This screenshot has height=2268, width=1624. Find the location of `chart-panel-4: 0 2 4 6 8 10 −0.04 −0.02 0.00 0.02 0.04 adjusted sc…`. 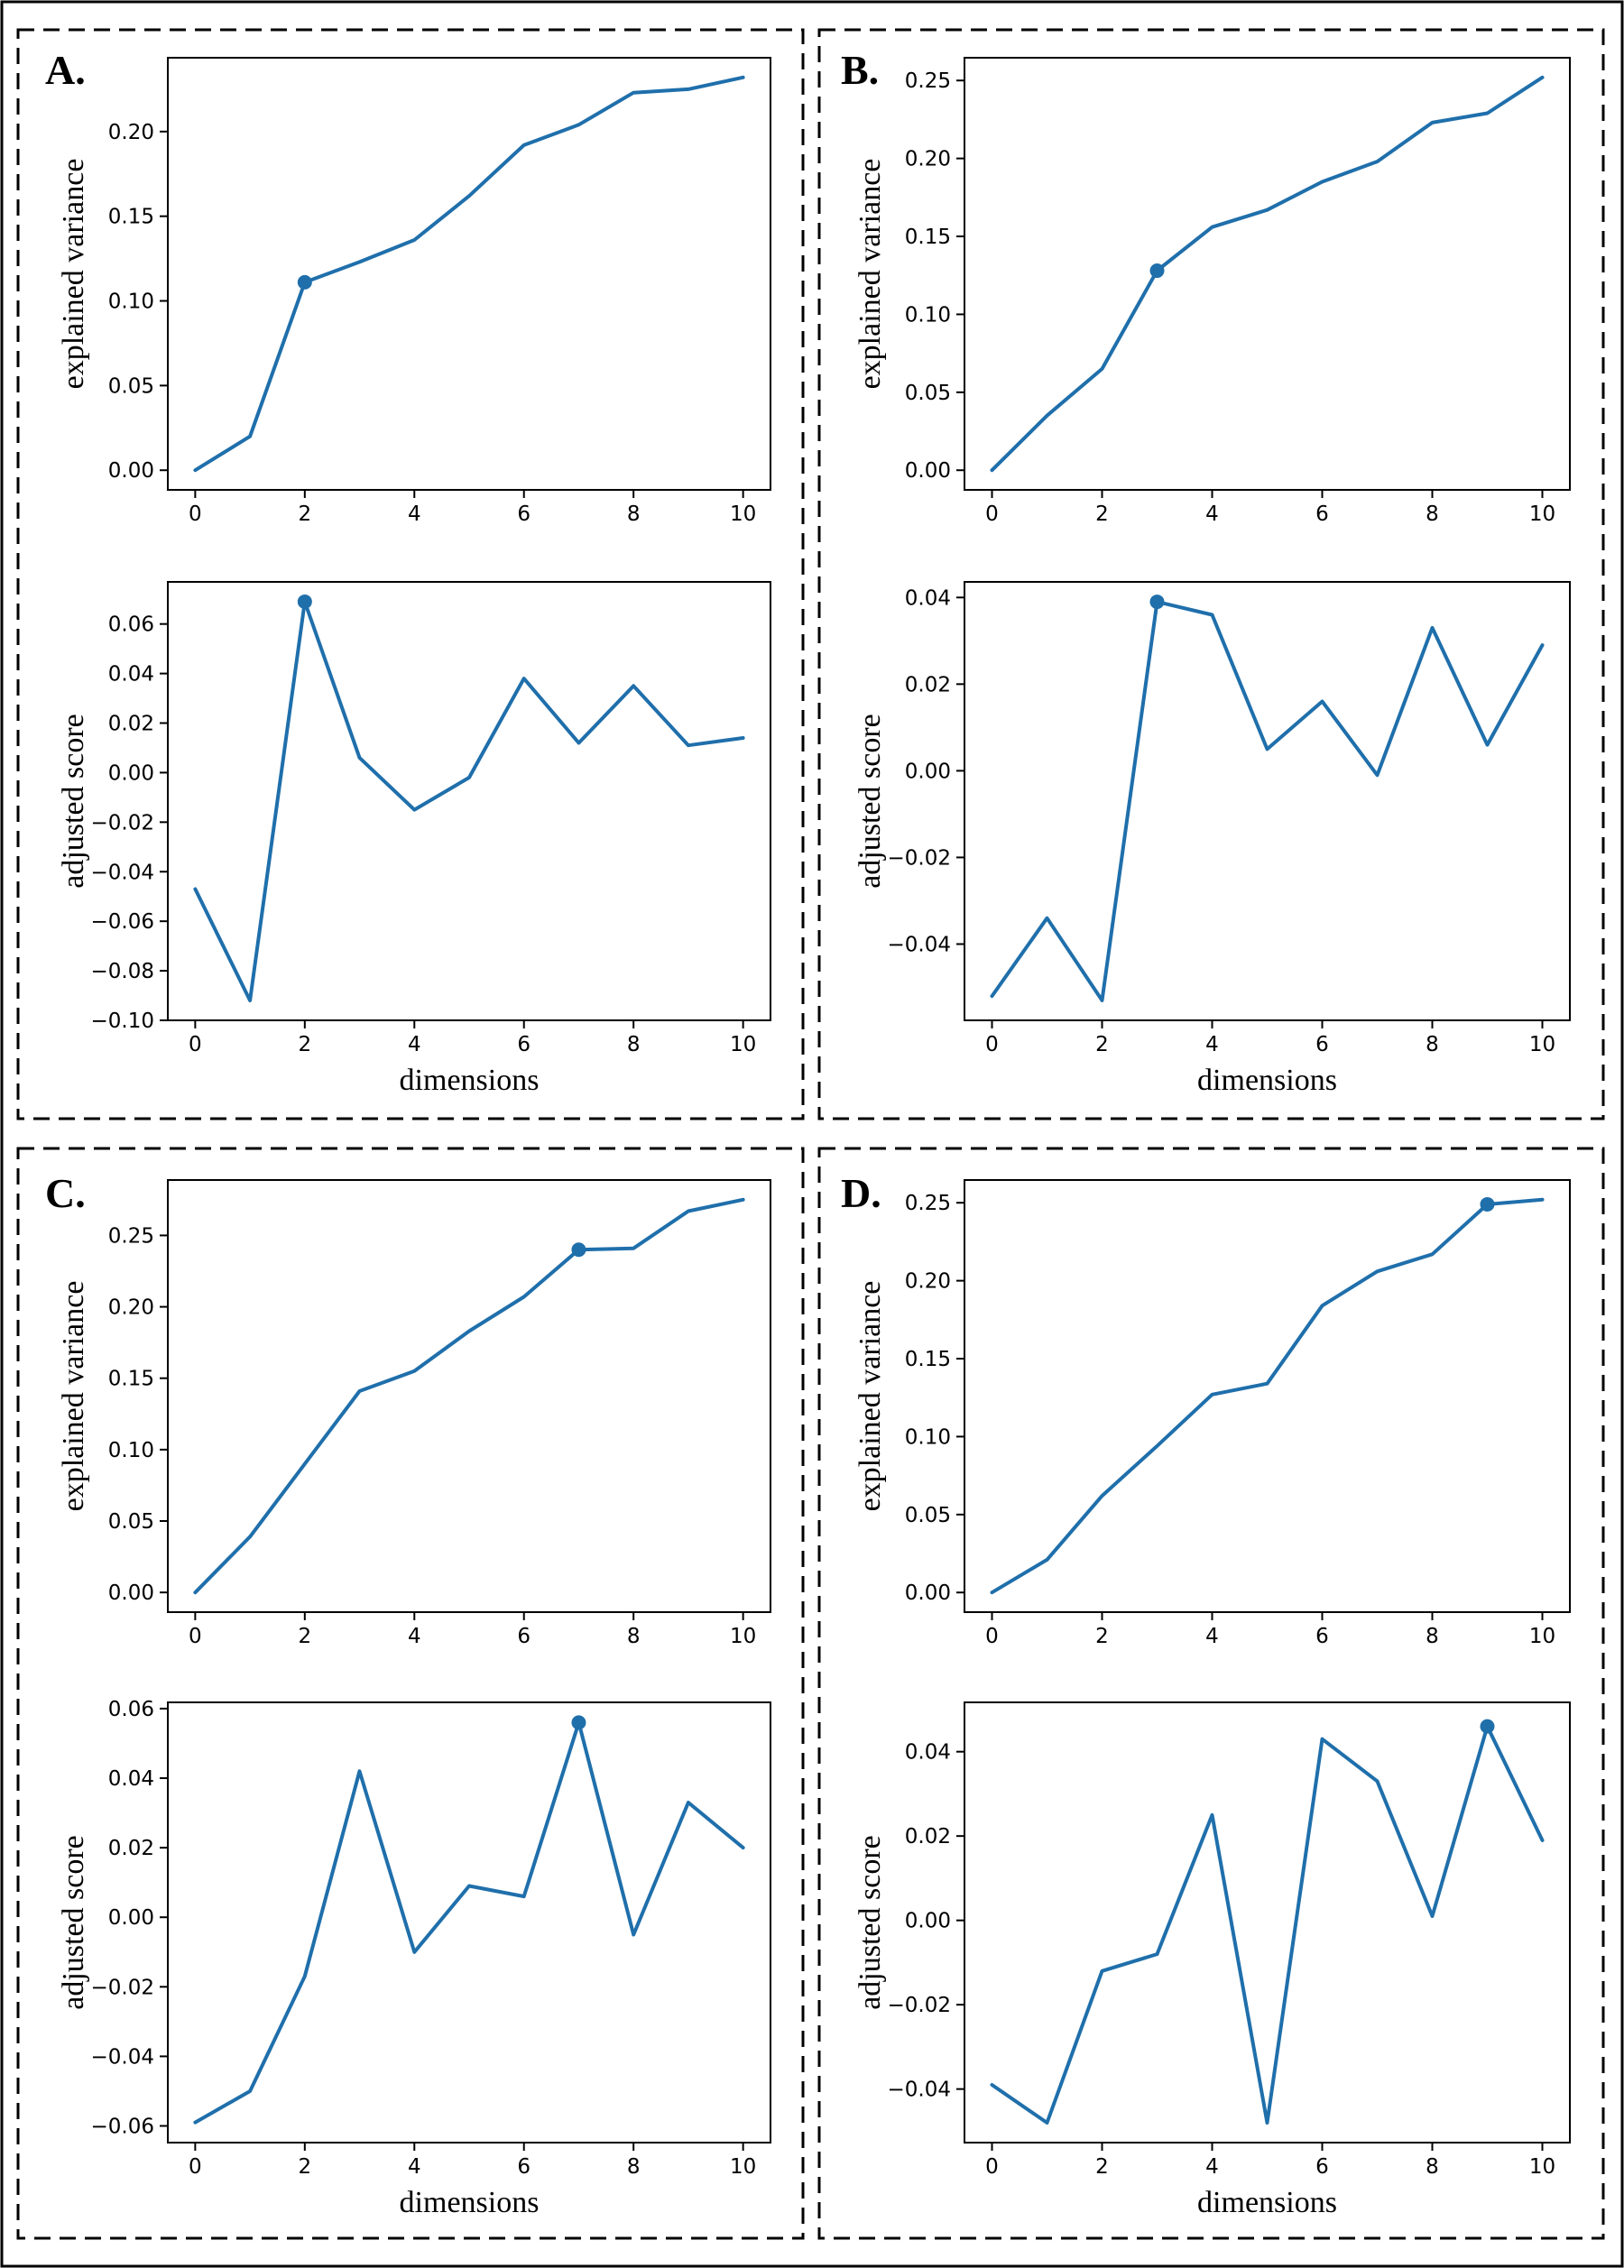

chart-panel-4: 0 2 4 6 8 10 −0.04 −0.02 0.00 0.02 0.04 adjusted sc… is located at coordinates (1213, 839).